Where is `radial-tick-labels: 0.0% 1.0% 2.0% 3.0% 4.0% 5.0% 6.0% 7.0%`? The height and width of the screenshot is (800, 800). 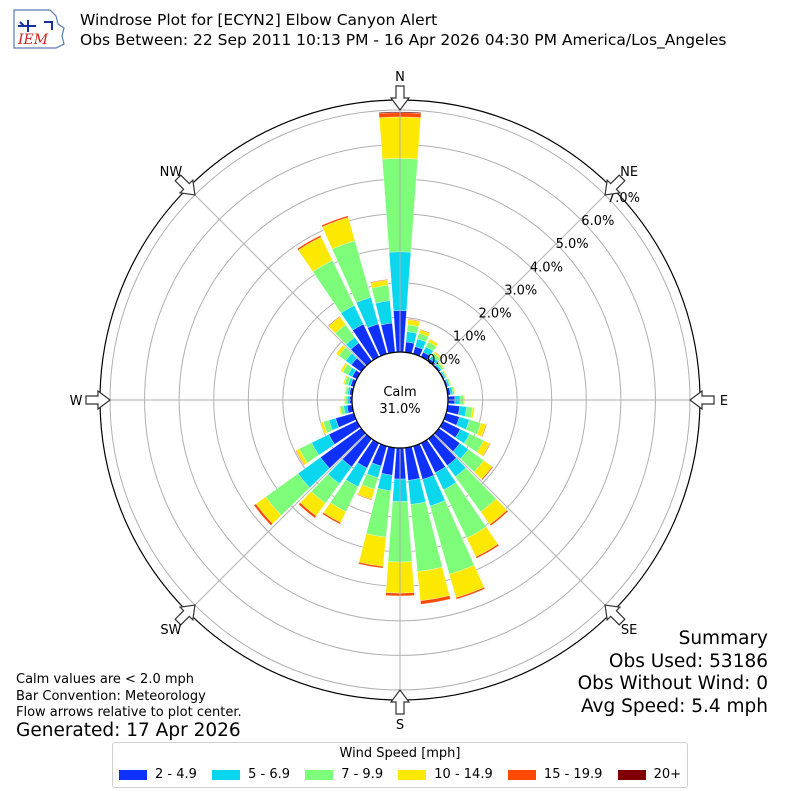
radial-tick-labels: 0.0% 1.0% 2.0% 3.0% 4.0% 5.0% 6.0% 7.0% is located at coordinates (533, 279).